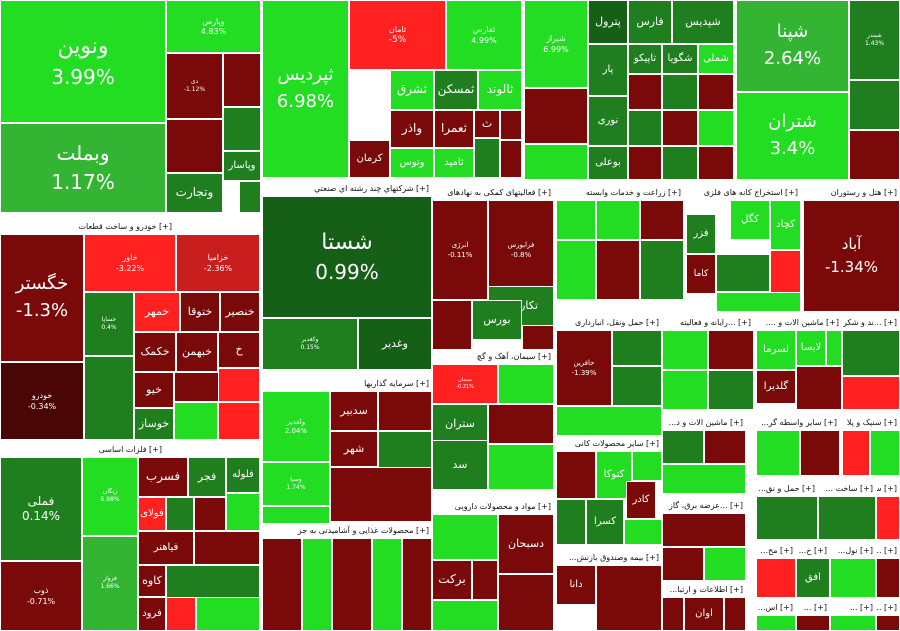 This screenshot has width=900, height=631. Describe the element at coordinates (620, 193) in the screenshot. I see `sector-header: [+] زراعت و خدمات وابسته` at that location.